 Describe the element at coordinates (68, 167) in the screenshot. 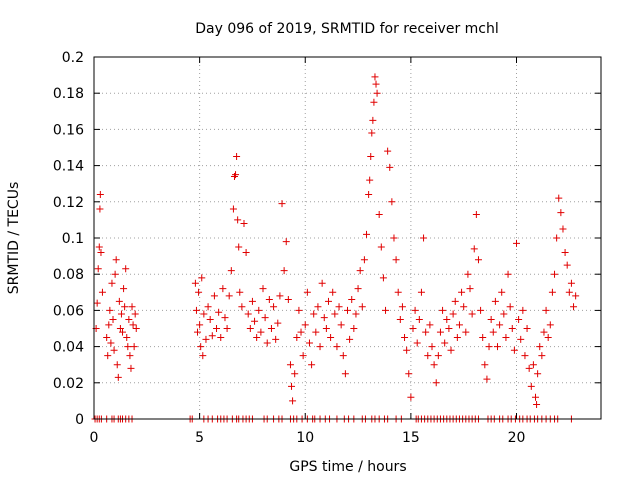

I see `y-tick-label: 0.14` at that location.